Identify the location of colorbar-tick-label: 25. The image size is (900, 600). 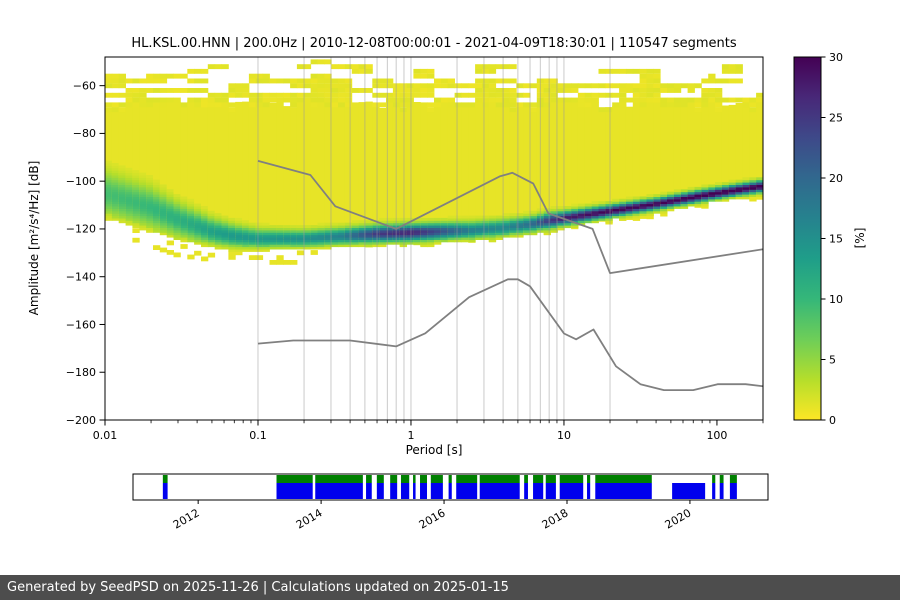
(836, 117).